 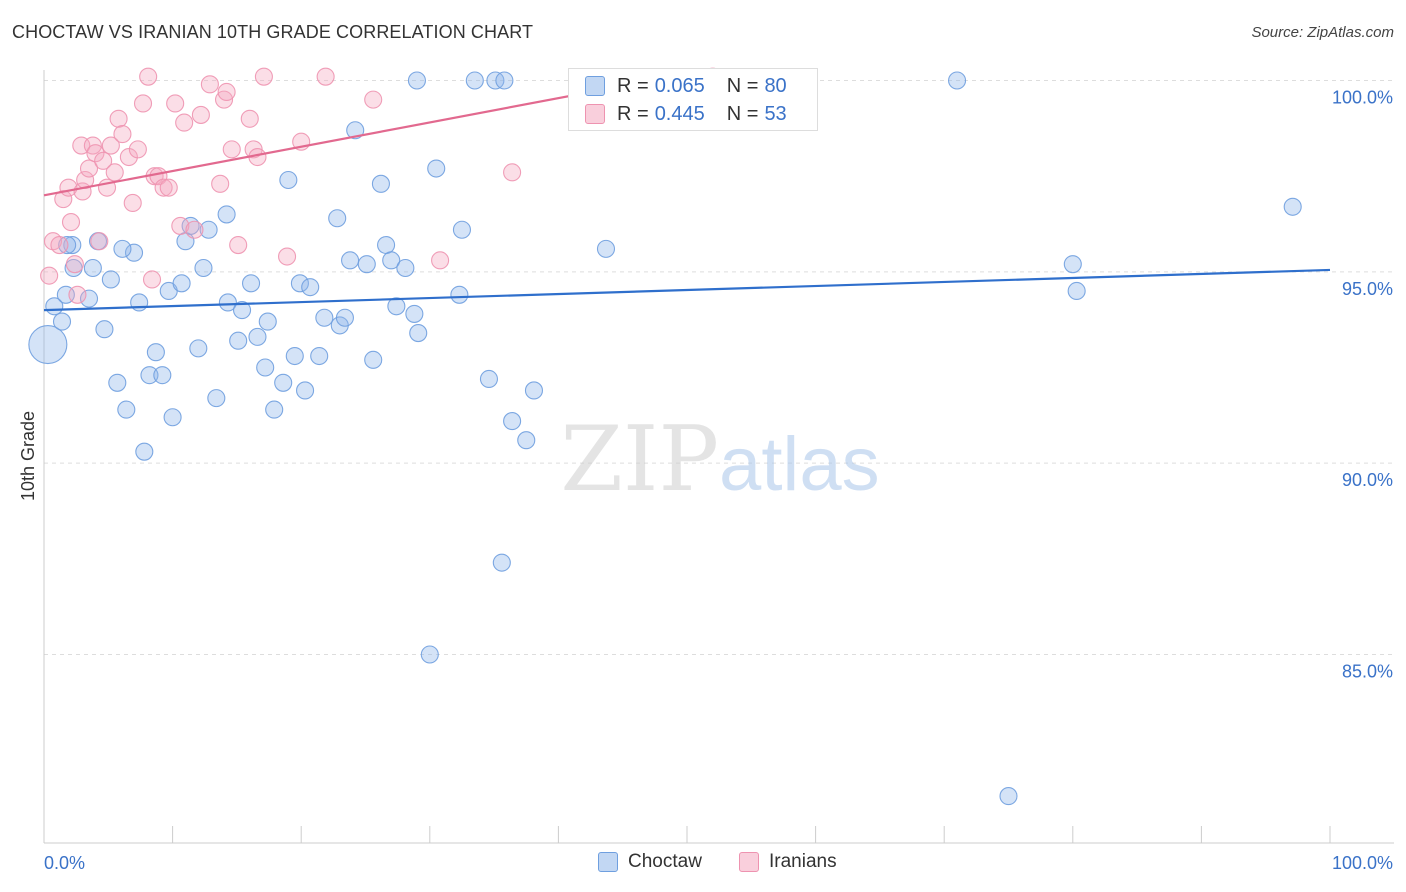 I want to click on legend-row-choctaw: R = 0.065 N = 80, so click(x=686, y=86).